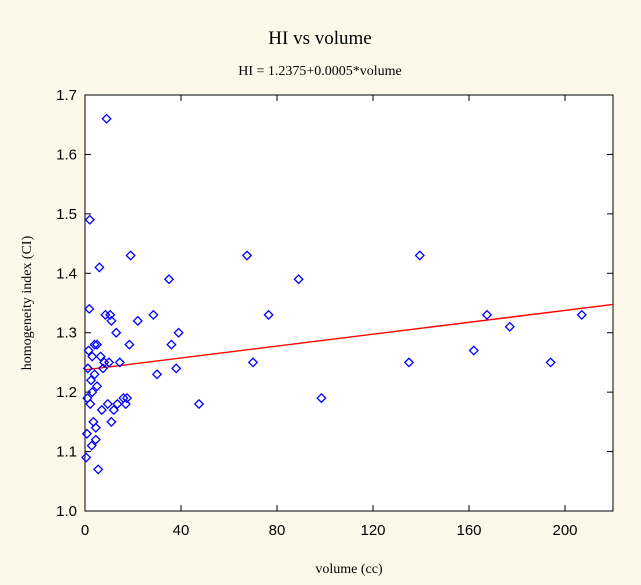 Image resolution: width=641 pixels, height=585 pixels. I want to click on y-tick-label: 1.2, so click(66, 392).